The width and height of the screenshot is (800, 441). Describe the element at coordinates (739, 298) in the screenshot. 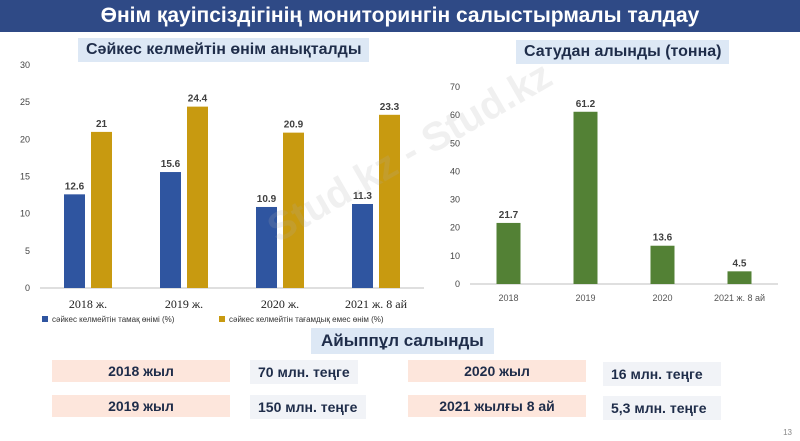

I see `right-category-label: 2021 ж. 8 ай` at that location.